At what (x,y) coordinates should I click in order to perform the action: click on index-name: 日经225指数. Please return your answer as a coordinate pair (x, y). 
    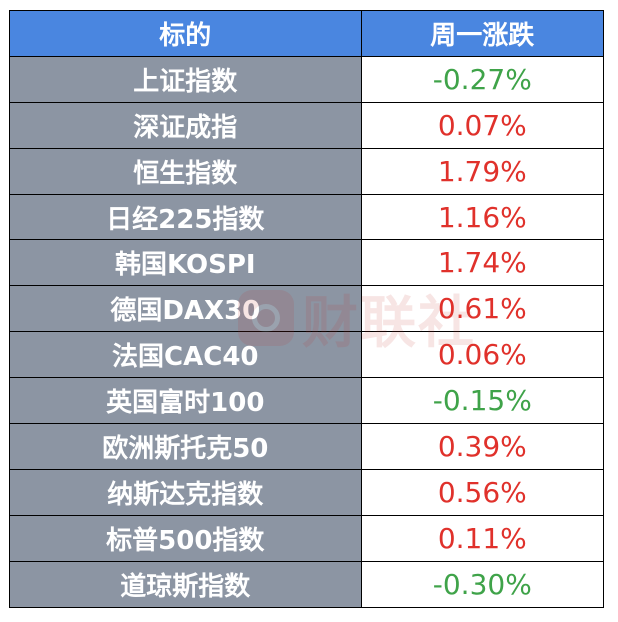
    Looking at the image, I should click on (185, 217).